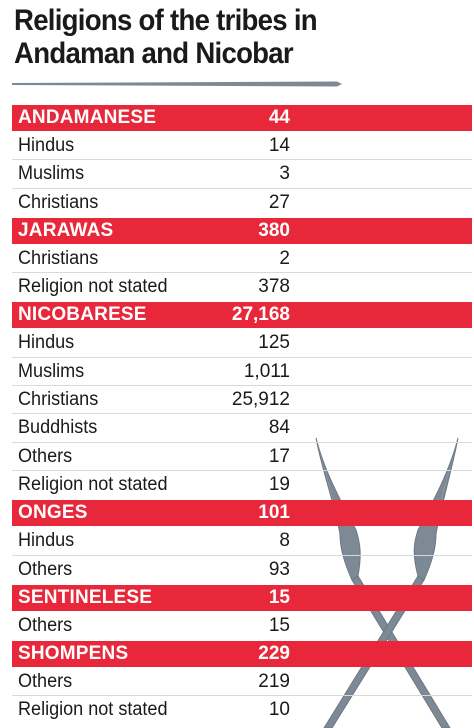 This screenshot has height=728, width=474. Describe the element at coordinates (242, 428) in the screenshot. I see `religion-row: Buddhists 84` at that location.